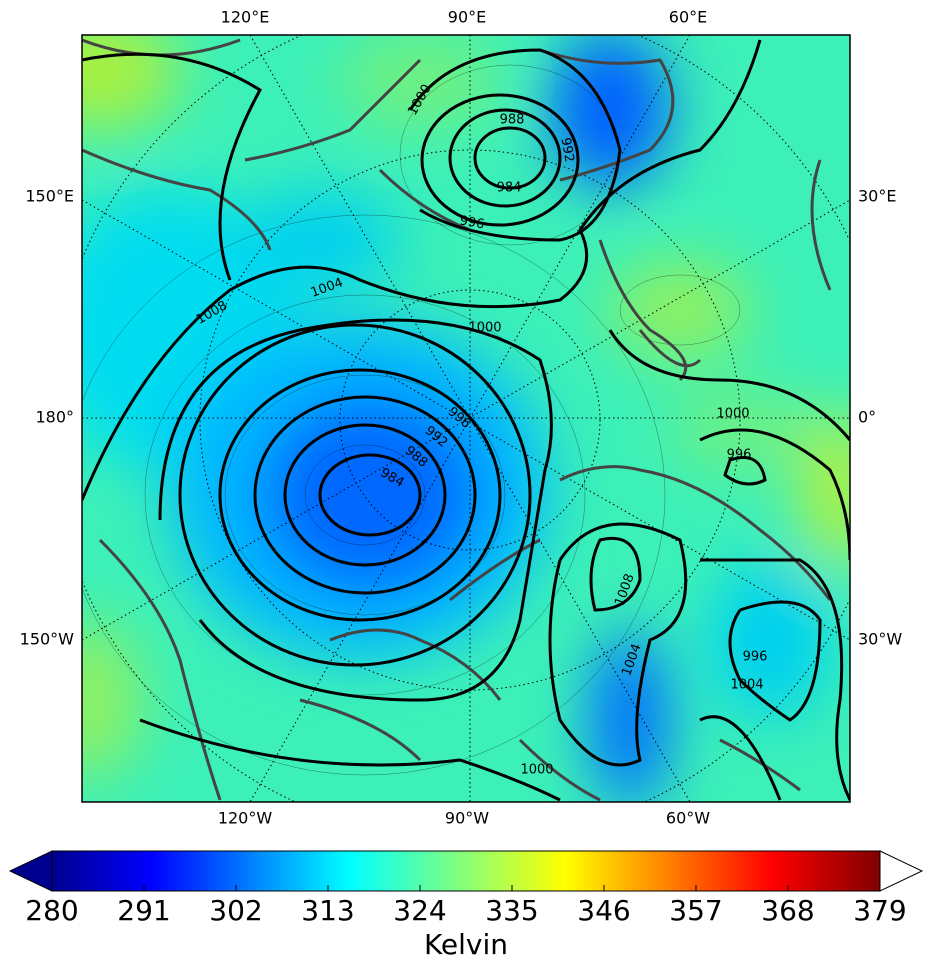 The width and height of the screenshot is (932, 971). What do you see at coordinates (512, 120) in the screenshot?
I see `contour-label: 988` at bounding box center [512, 120].